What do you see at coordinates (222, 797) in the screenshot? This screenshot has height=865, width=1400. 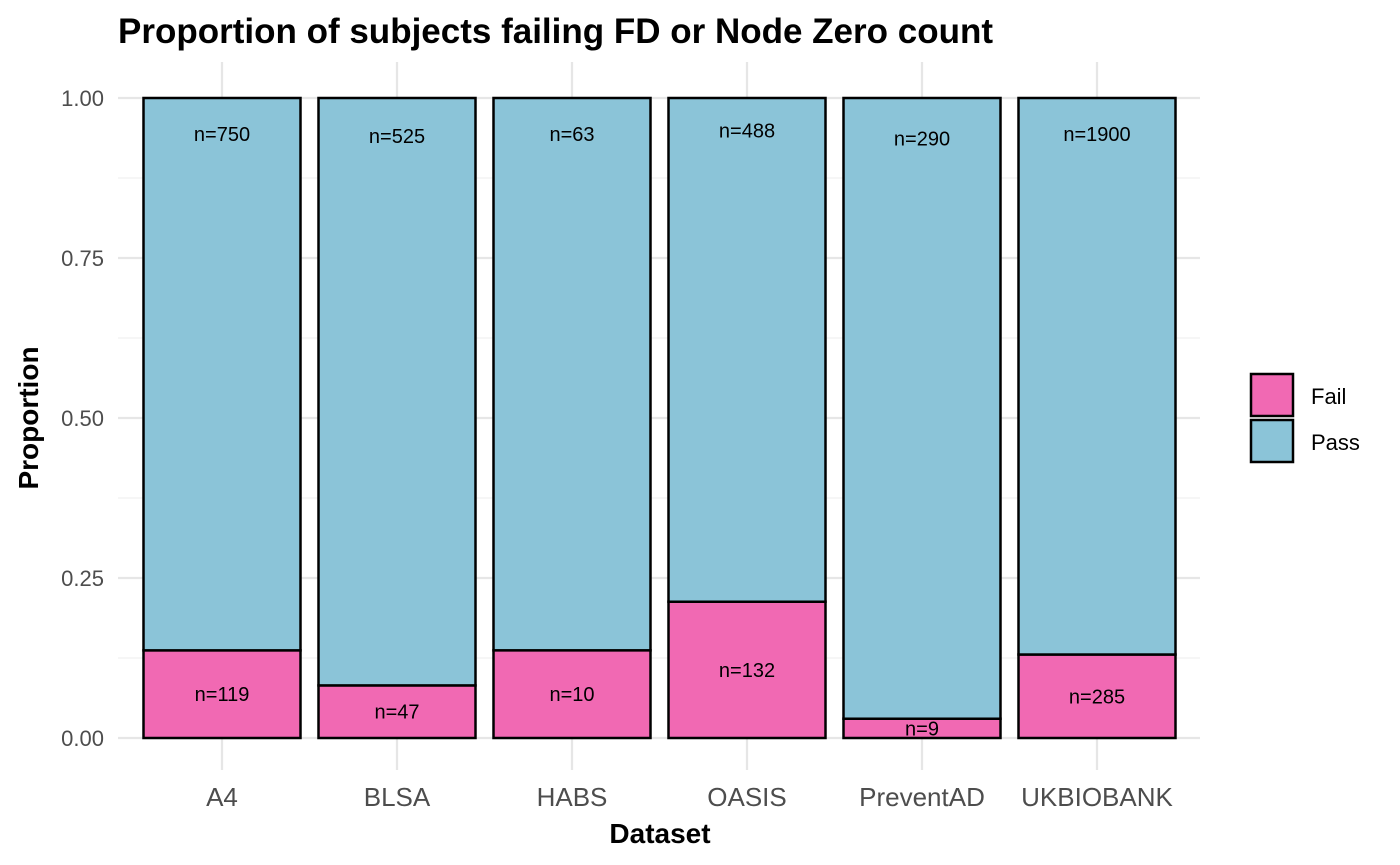 I see `x-tick-label: A4` at bounding box center [222, 797].